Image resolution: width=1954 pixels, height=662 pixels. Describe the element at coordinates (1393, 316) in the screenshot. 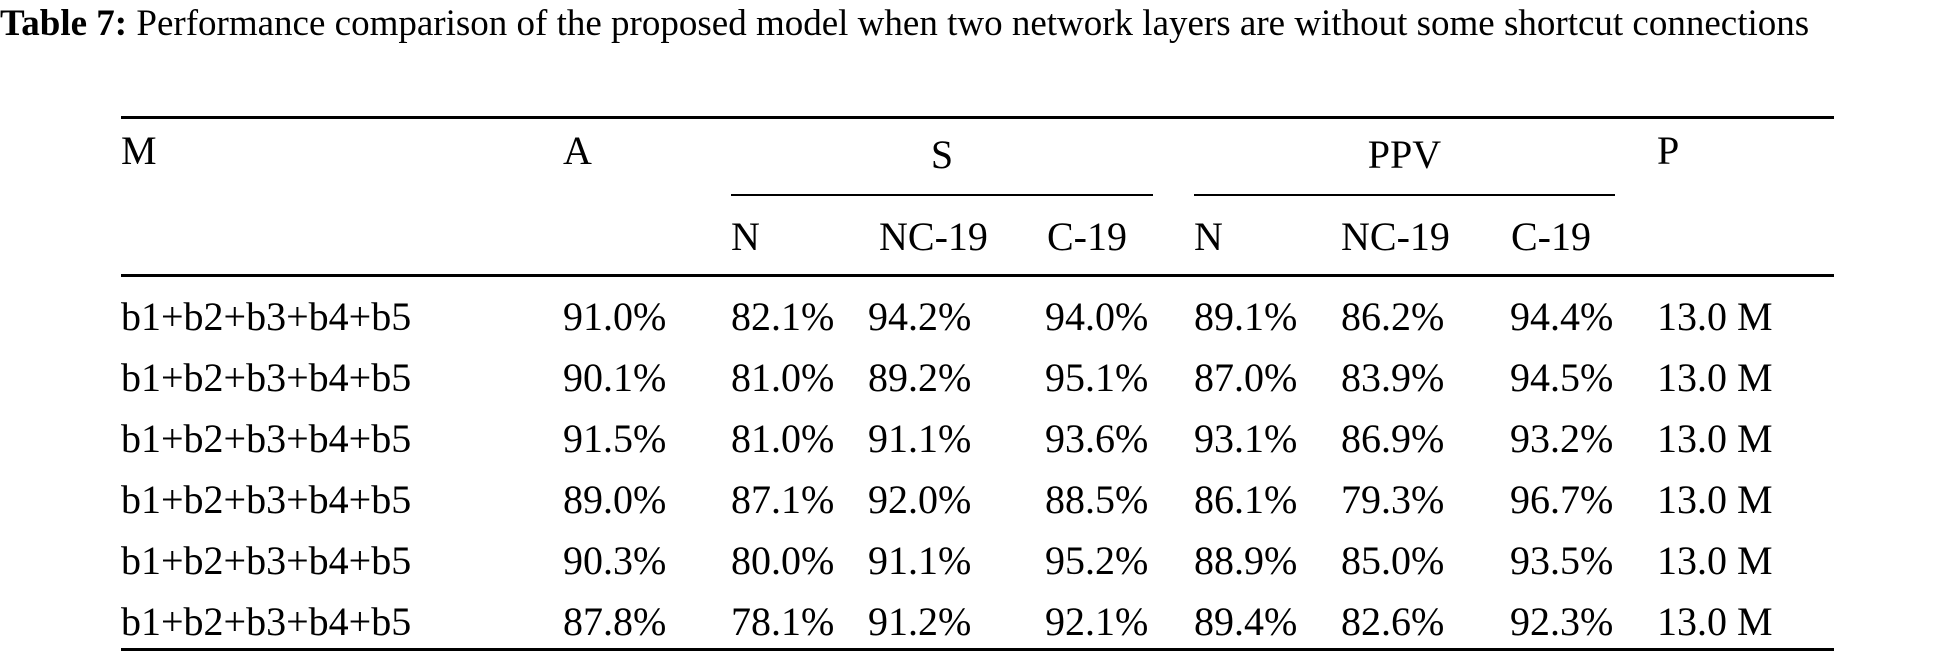

I see `cell-ppv-nc19: 86.2%` at that location.